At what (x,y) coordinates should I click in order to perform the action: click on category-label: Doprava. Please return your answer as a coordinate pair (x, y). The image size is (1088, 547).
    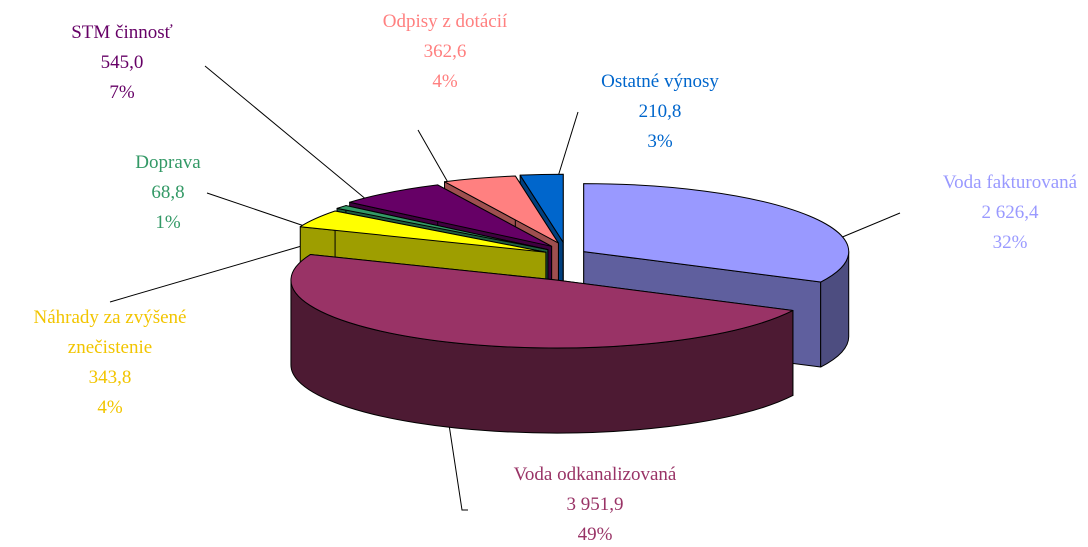
    Looking at the image, I should click on (168, 162).